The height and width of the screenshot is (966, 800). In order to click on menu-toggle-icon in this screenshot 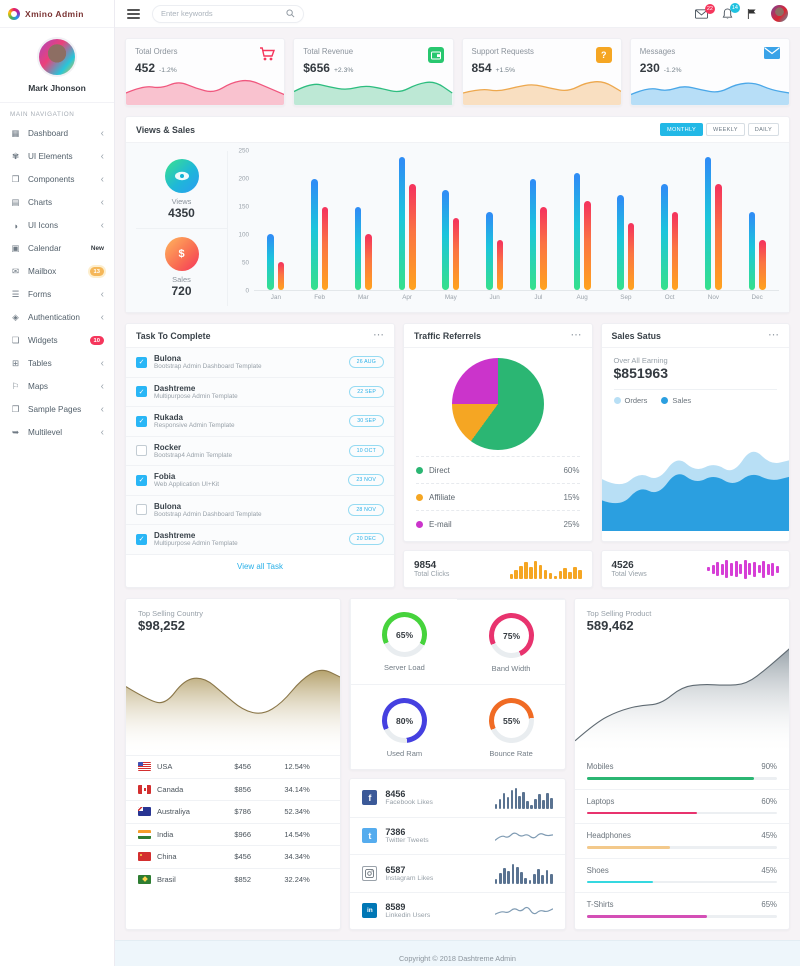, I will do `click(133, 13)`.